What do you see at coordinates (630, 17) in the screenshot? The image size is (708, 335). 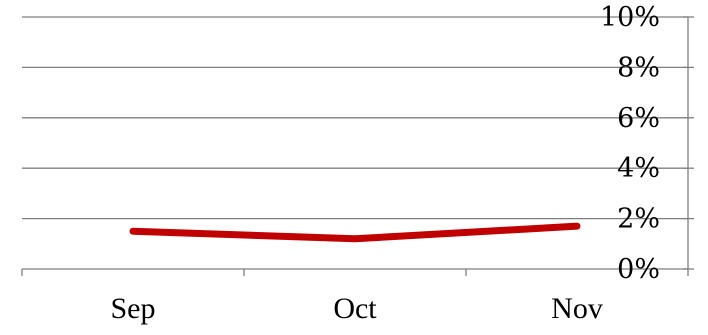 I see `y-tick-label: 10%` at bounding box center [630, 17].